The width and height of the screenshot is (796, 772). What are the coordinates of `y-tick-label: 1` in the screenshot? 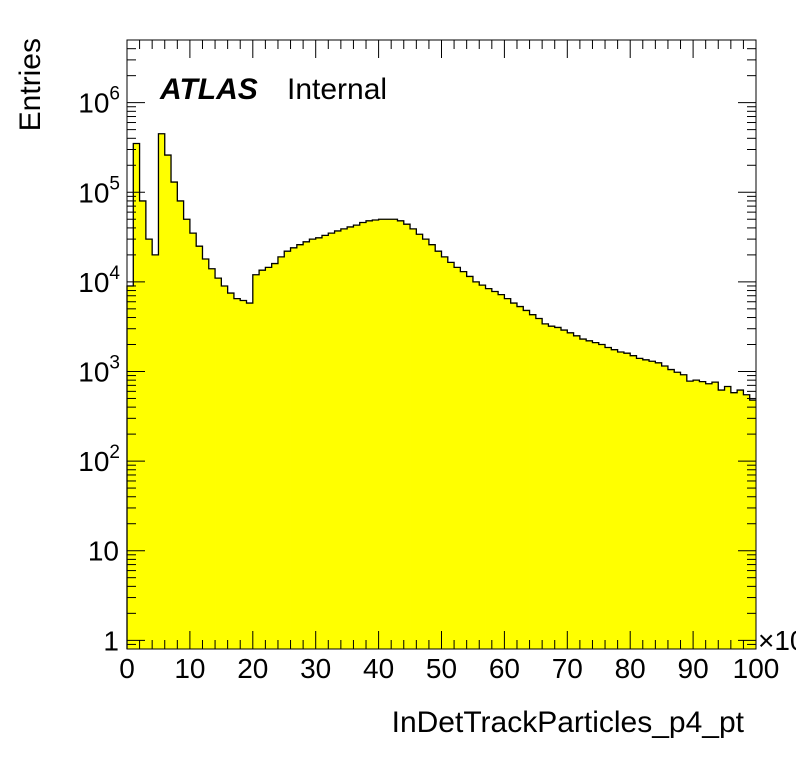 It's located at (111, 640).